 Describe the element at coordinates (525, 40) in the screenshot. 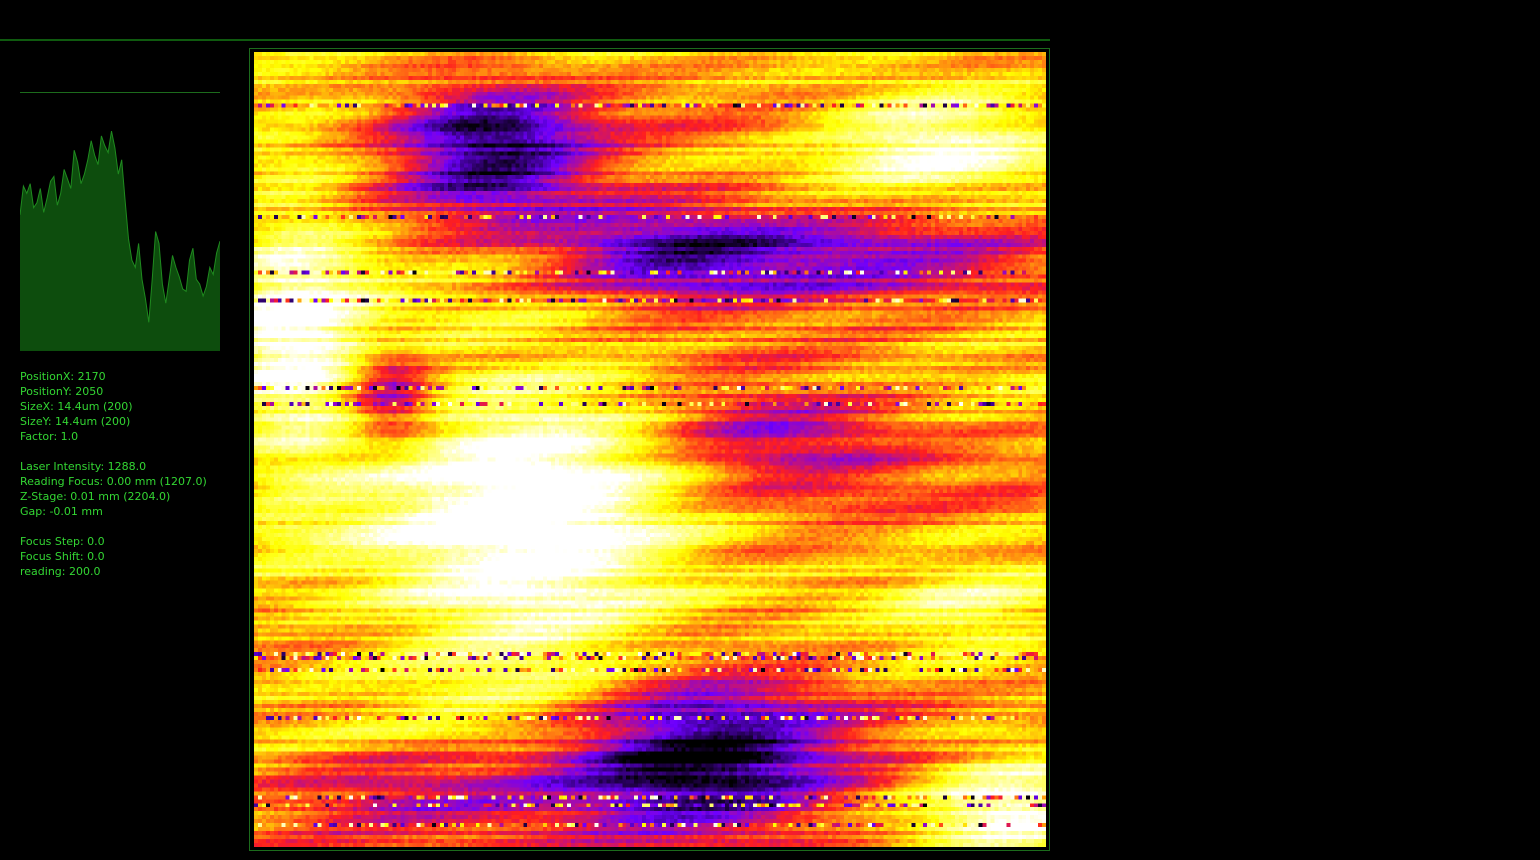

I see `top-divider` at that location.